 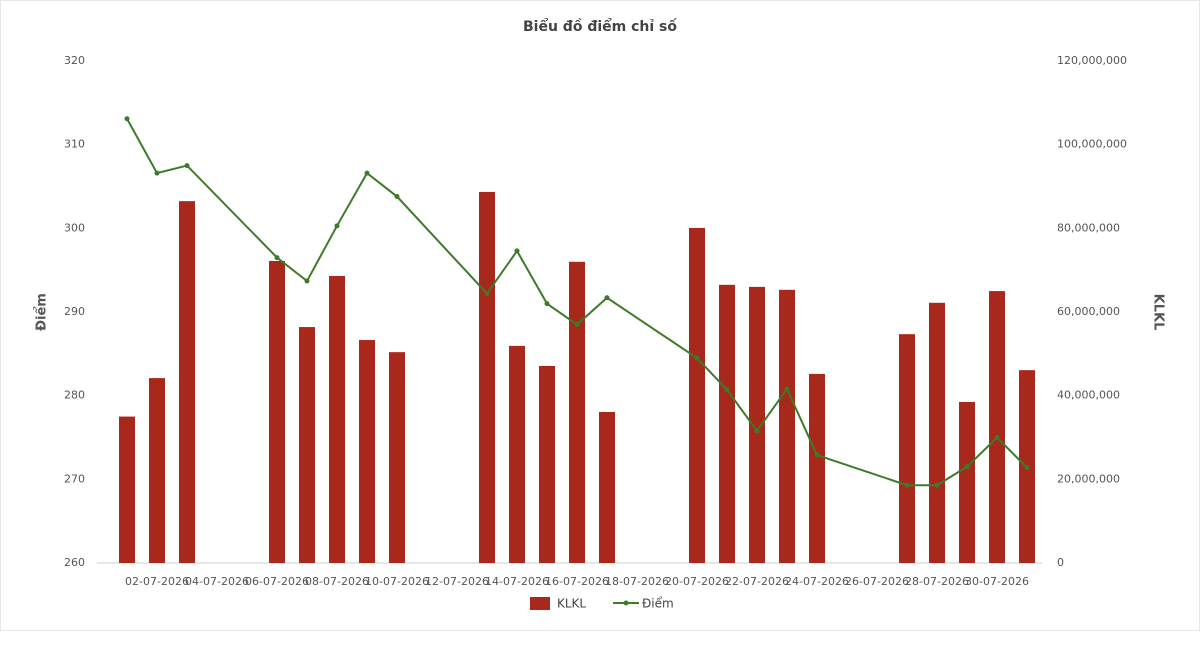 What do you see at coordinates (577, 581) in the screenshot?
I see `x-tick-label: 16-07-2026` at bounding box center [577, 581].